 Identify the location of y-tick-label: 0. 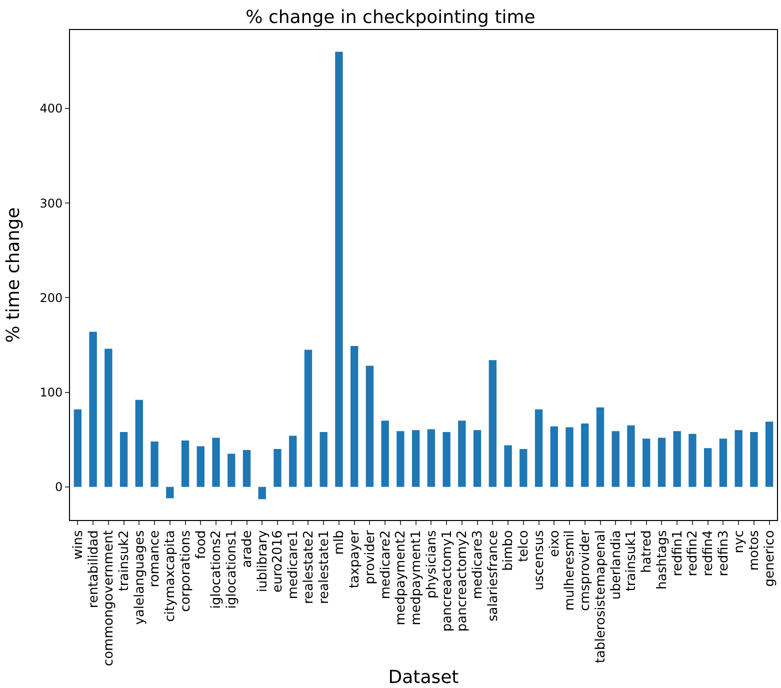
(58, 487).